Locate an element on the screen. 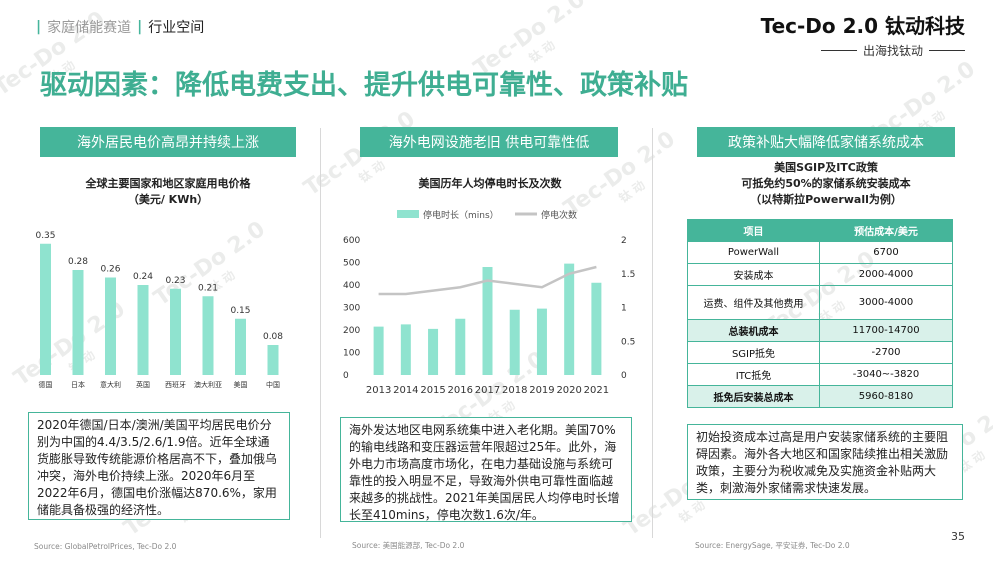 Image resolution: width=993 pixels, height=573 pixels. year-label: 2014 is located at coordinates (405, 390).